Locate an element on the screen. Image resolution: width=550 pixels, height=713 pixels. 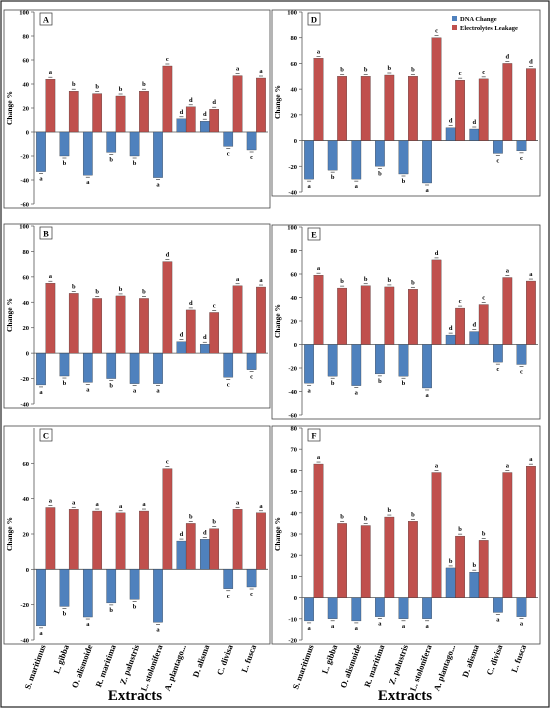
panel-label: D is located at coordinates (314, 20).